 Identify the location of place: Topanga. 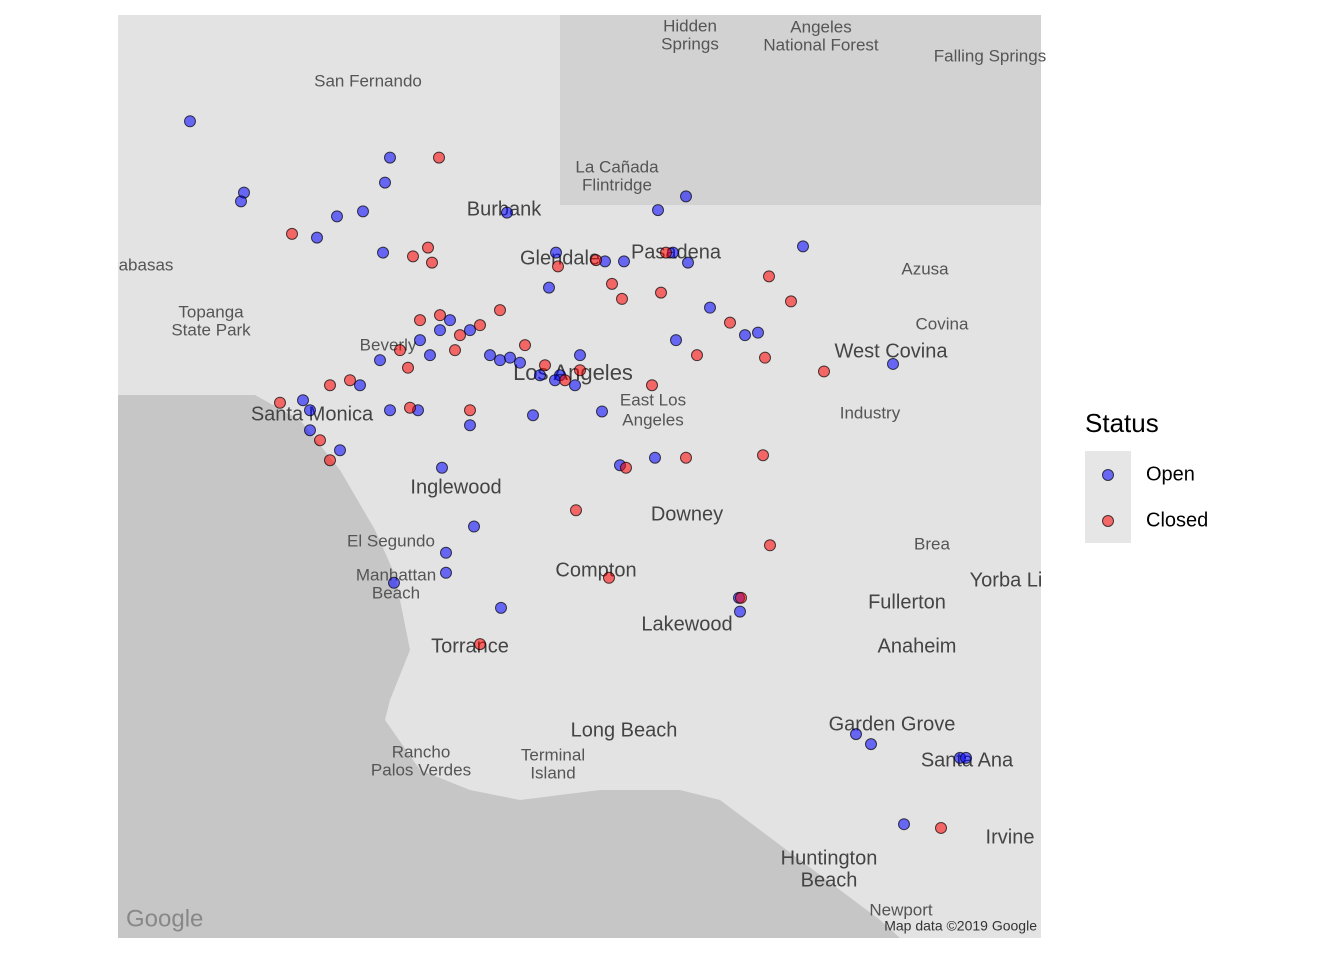
(211, 311).